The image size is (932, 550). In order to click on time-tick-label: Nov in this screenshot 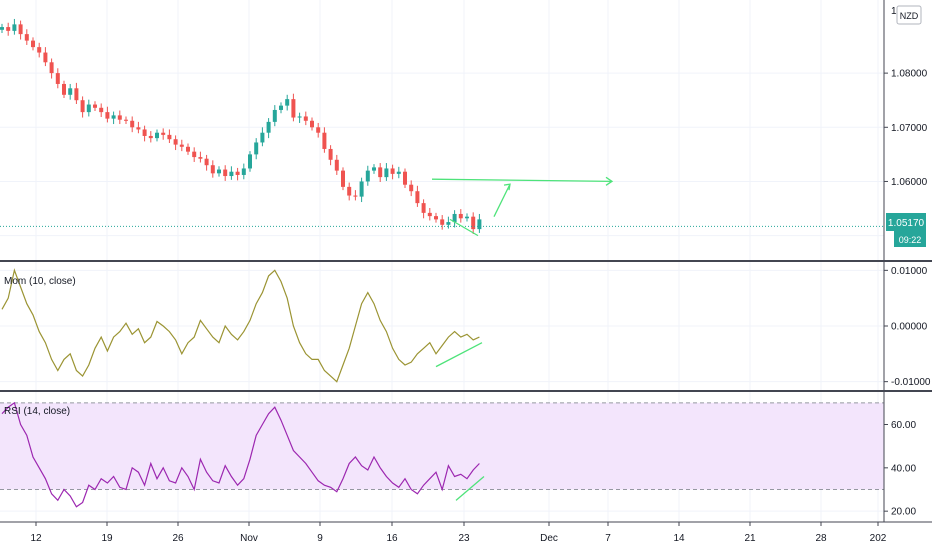, I will do `click(249, 538)`.